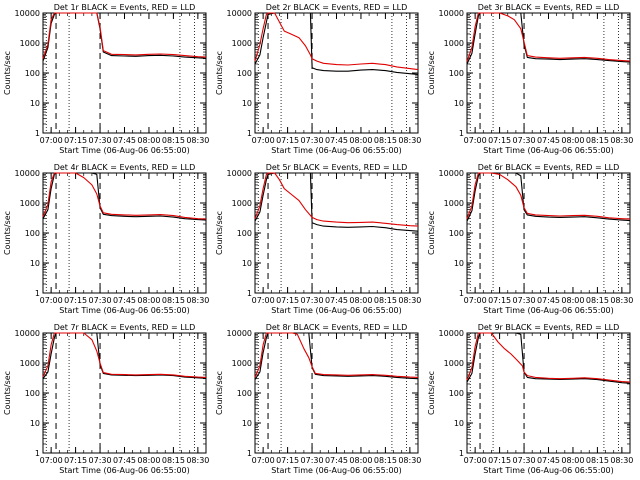  What do you see at coordinates (549, 327) in the screenshot?
I see `chart-title: Det 9r BLACK = Events, RED = LLD` at bounding box center [549, 327].